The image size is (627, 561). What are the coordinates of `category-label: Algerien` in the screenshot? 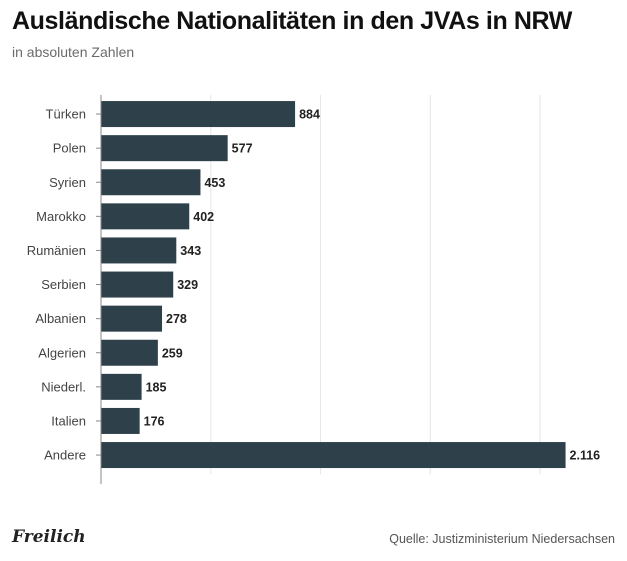 It's located at (62, 352).